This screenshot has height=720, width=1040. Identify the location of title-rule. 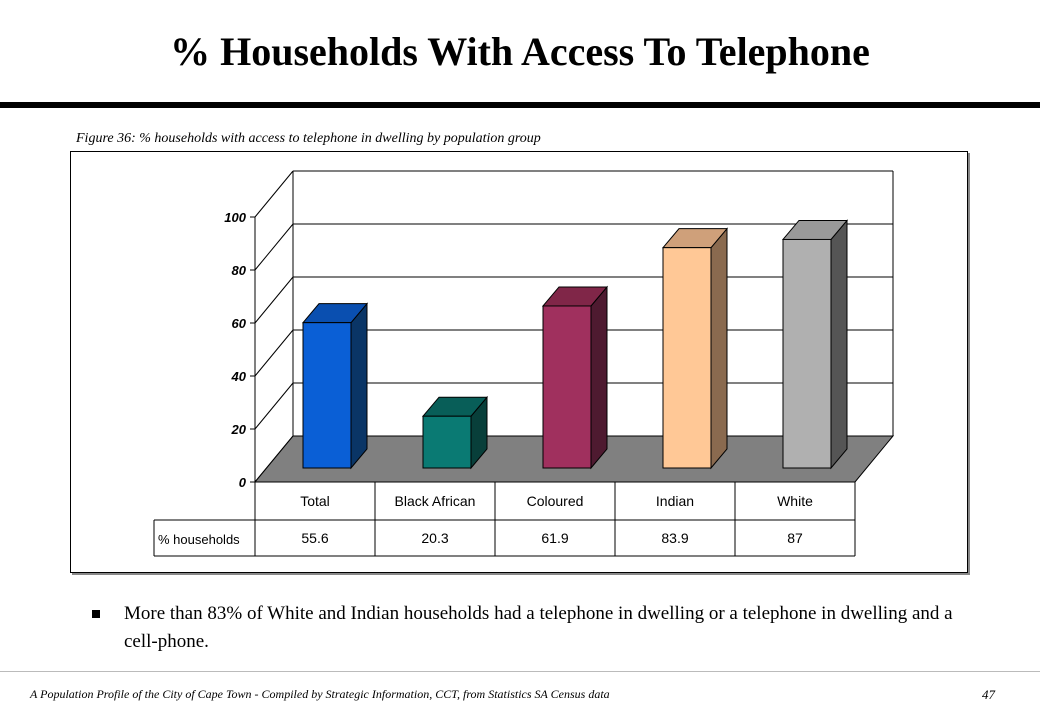
(520, 105).